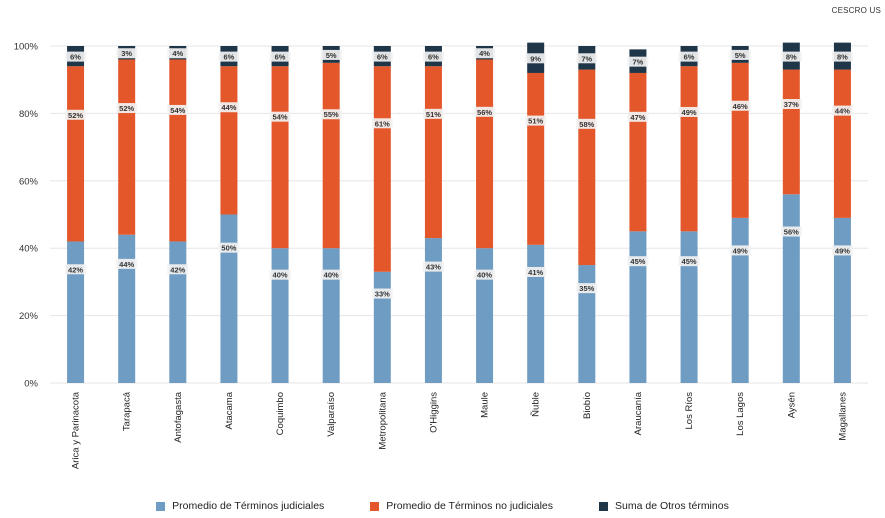 This screenshot has height=518, width=885. I want to click on legend-swatch-otros, so click(604, 506).